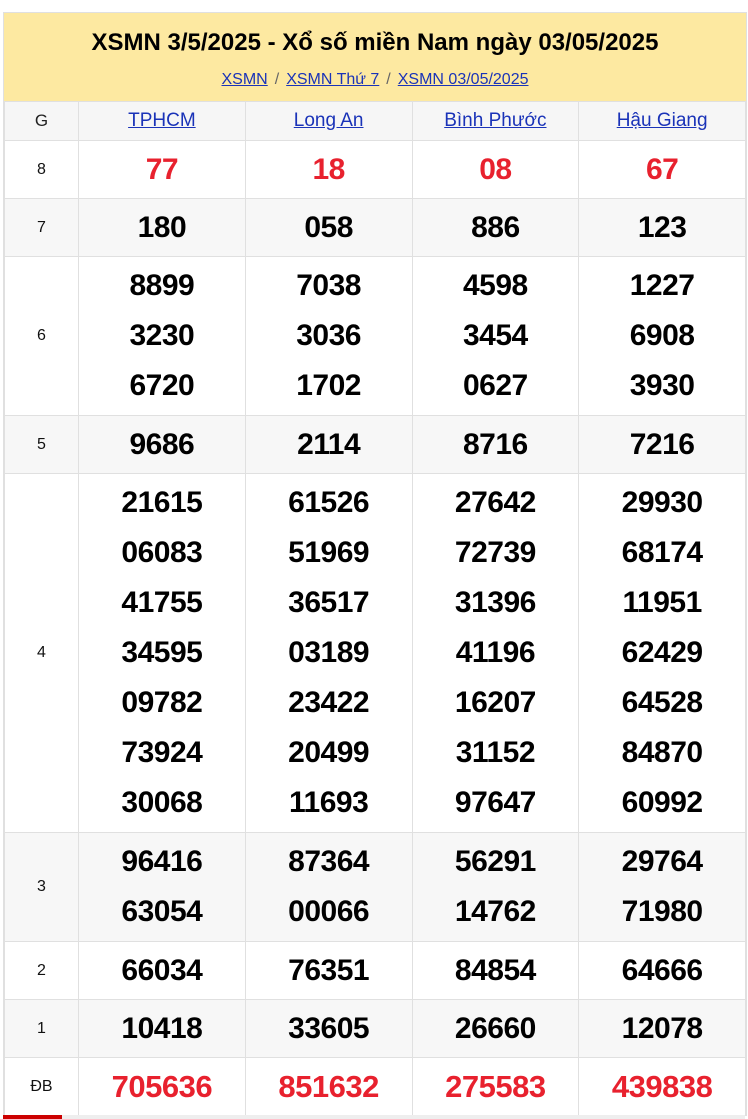 The width and height of the screenshot is (748, 1119). What do you see at coordinates (162, 120) in the screenshot?
I see `province-link-tphcm: TPHCM` at bounding box center [162, 120].